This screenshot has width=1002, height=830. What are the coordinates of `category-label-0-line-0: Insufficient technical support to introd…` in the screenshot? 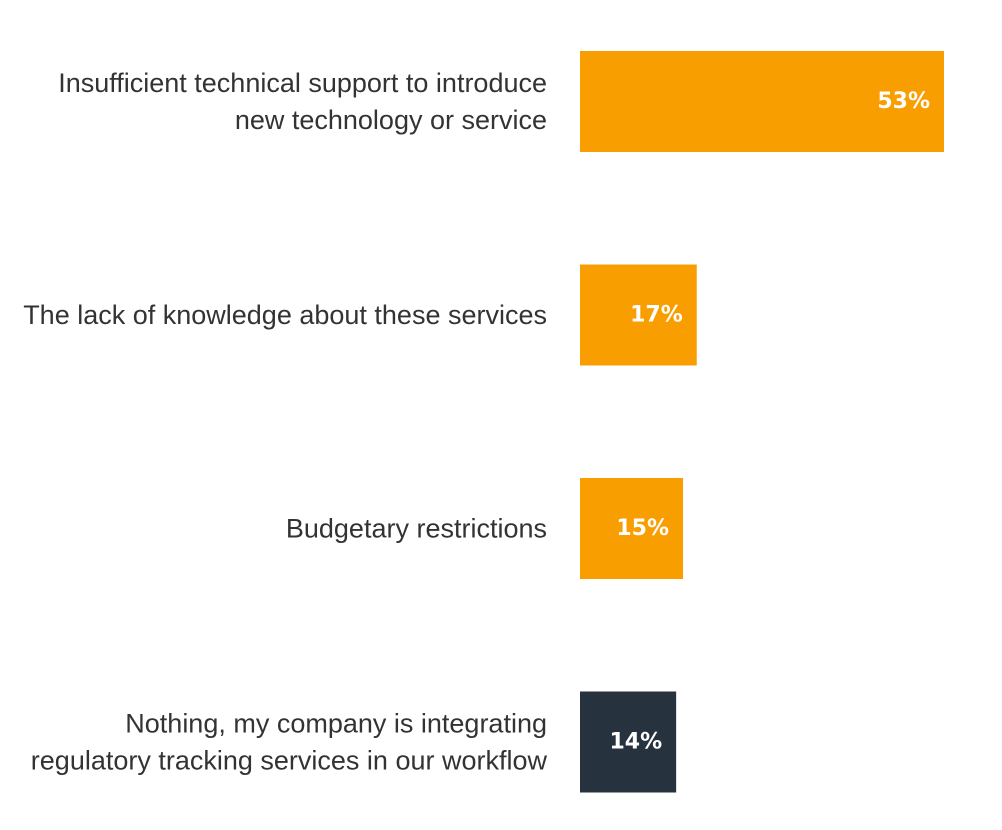 It's located at (302, 83).